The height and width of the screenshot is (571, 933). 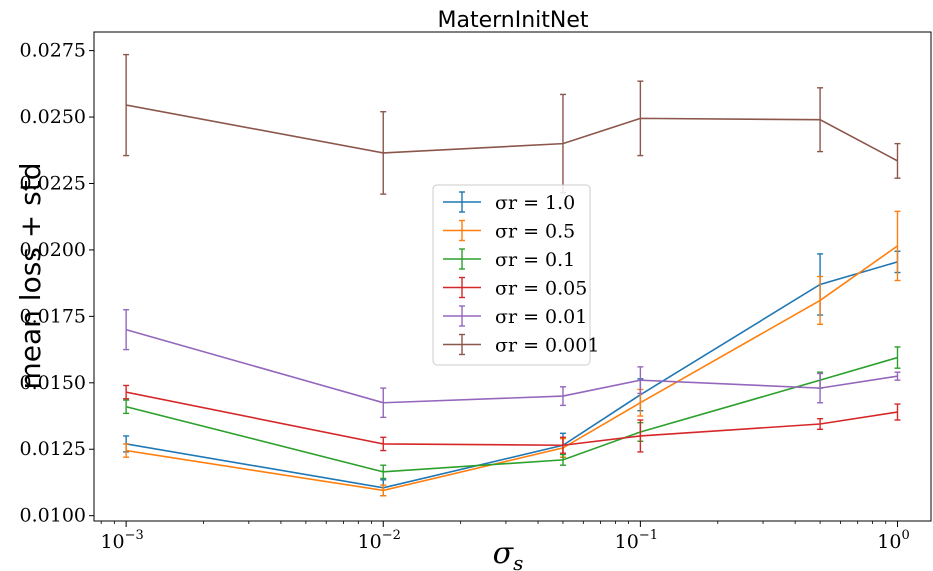 I want to click on y-tick-label: 0.0275, so click(x=53, y=51).